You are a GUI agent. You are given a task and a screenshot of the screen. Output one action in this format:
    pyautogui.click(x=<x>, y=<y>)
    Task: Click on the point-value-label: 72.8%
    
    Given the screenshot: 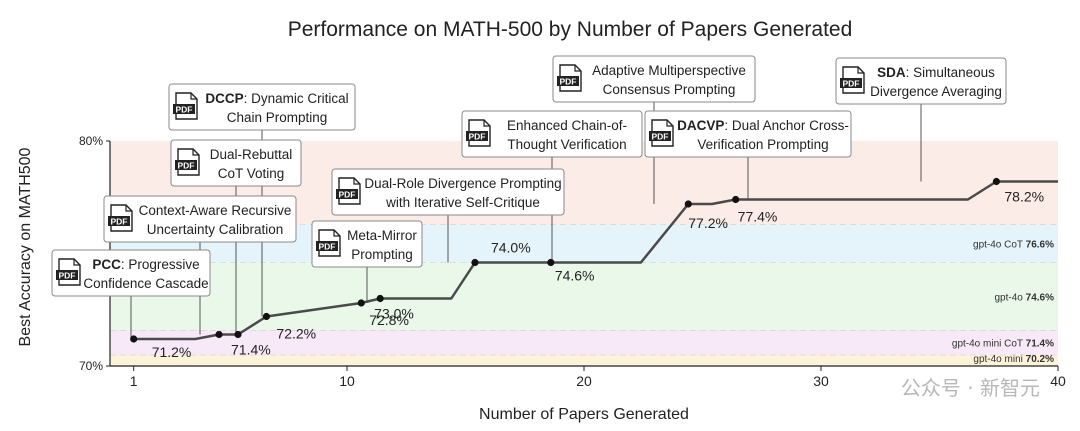 What is the action you would take?
    pyautogui.click(x=389, y=320)
    